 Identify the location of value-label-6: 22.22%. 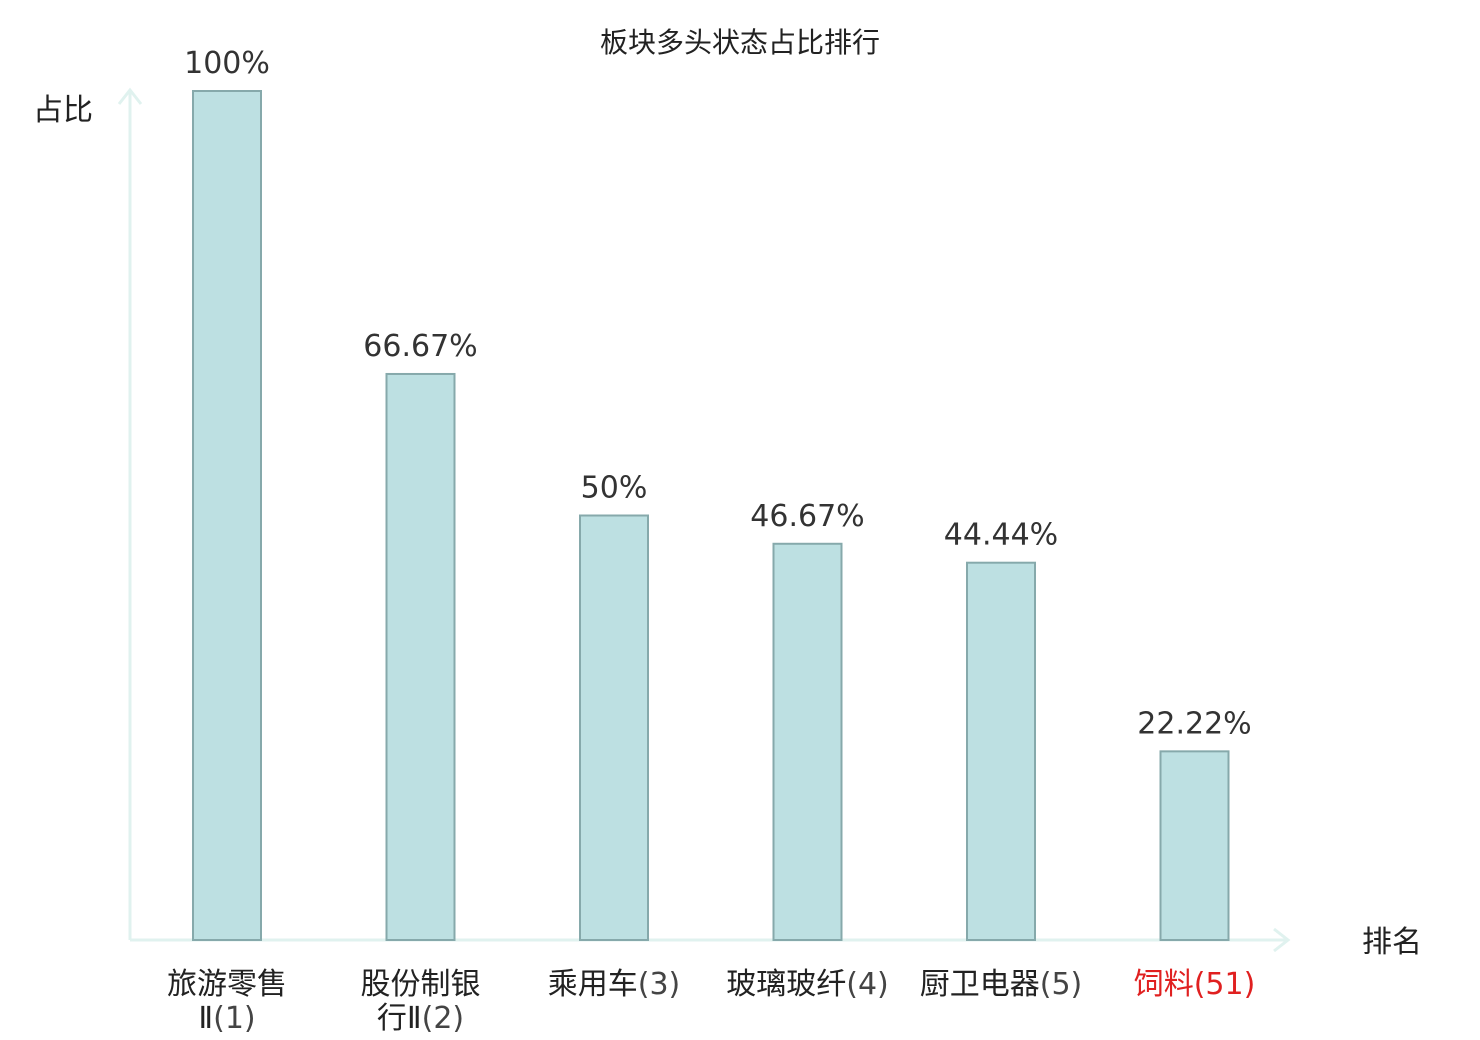
(1194, 723).